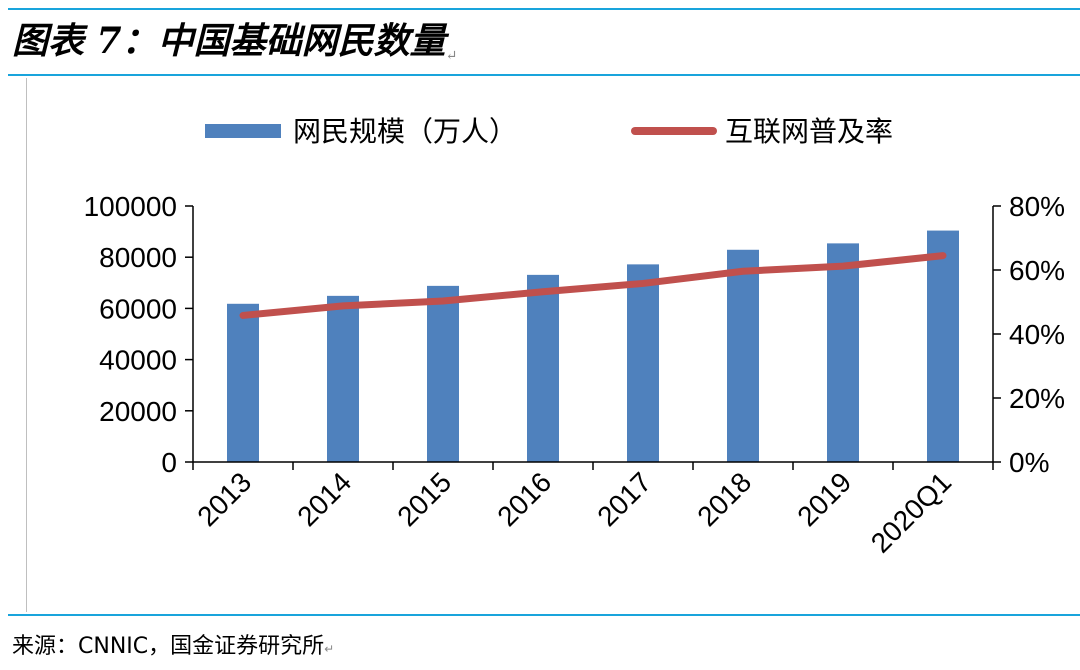 This screenshot has width=1080, height=670. What do you see at coordinates (911, 512) in the screenshot?
I see `x-tick-label: 2020Q1` at bounding box center [911, 512].